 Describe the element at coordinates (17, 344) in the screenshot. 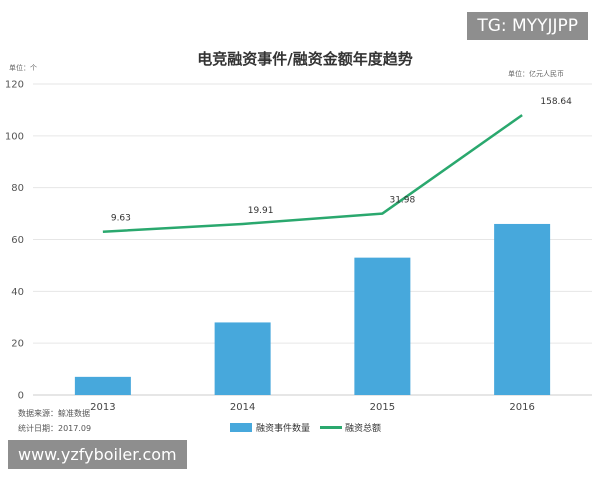

I see `y-tick-label: 20` at that location.